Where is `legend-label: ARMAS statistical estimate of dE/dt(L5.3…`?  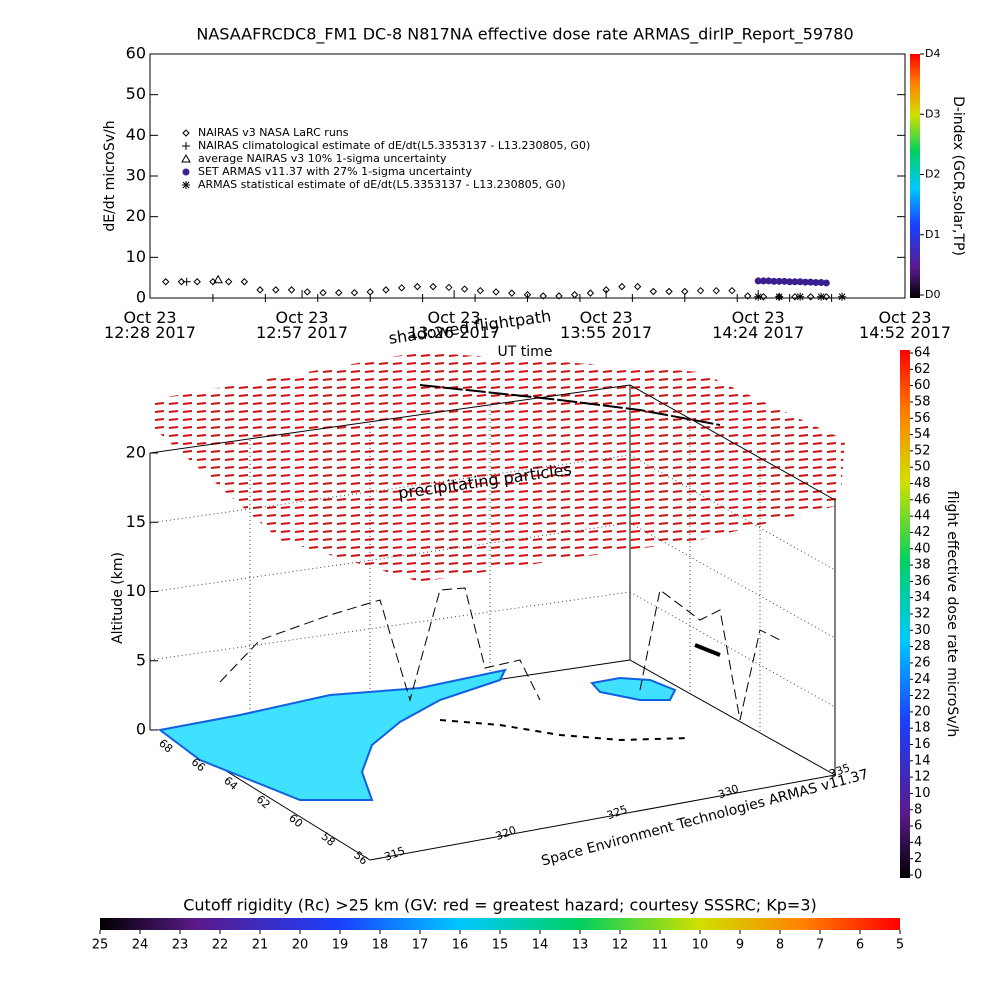 legend-label: ARMAS statistical estimate of dE/dt(L5.3… is located at coordinates (381, 184).